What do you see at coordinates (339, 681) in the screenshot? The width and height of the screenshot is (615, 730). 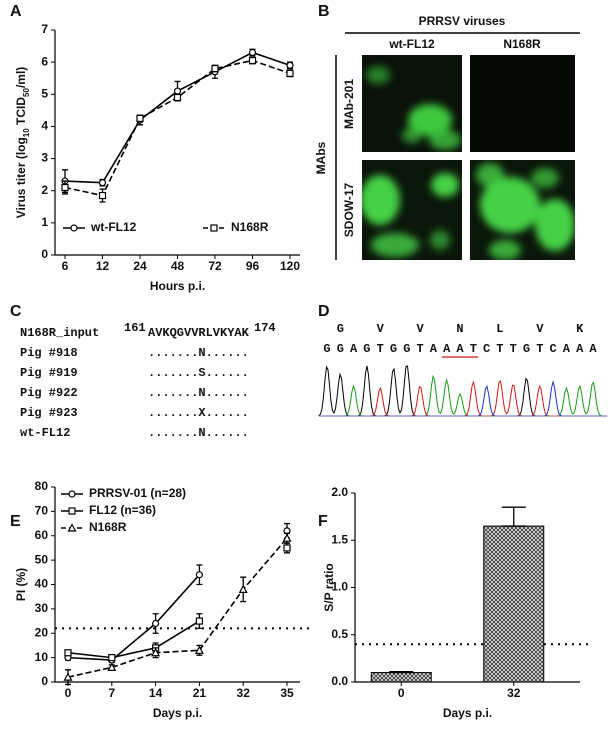 I see `y-tick-label: 0.0` at bounding box center [339, 681].